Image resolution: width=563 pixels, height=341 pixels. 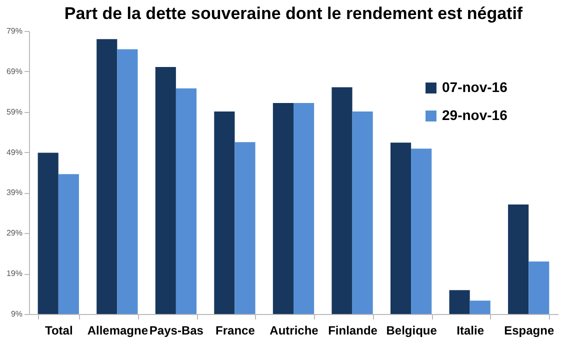 What do you see at coordinates (59, 331) in the screenshot?
I see `x-tick-label: Total` at bounding box center [59, 331].